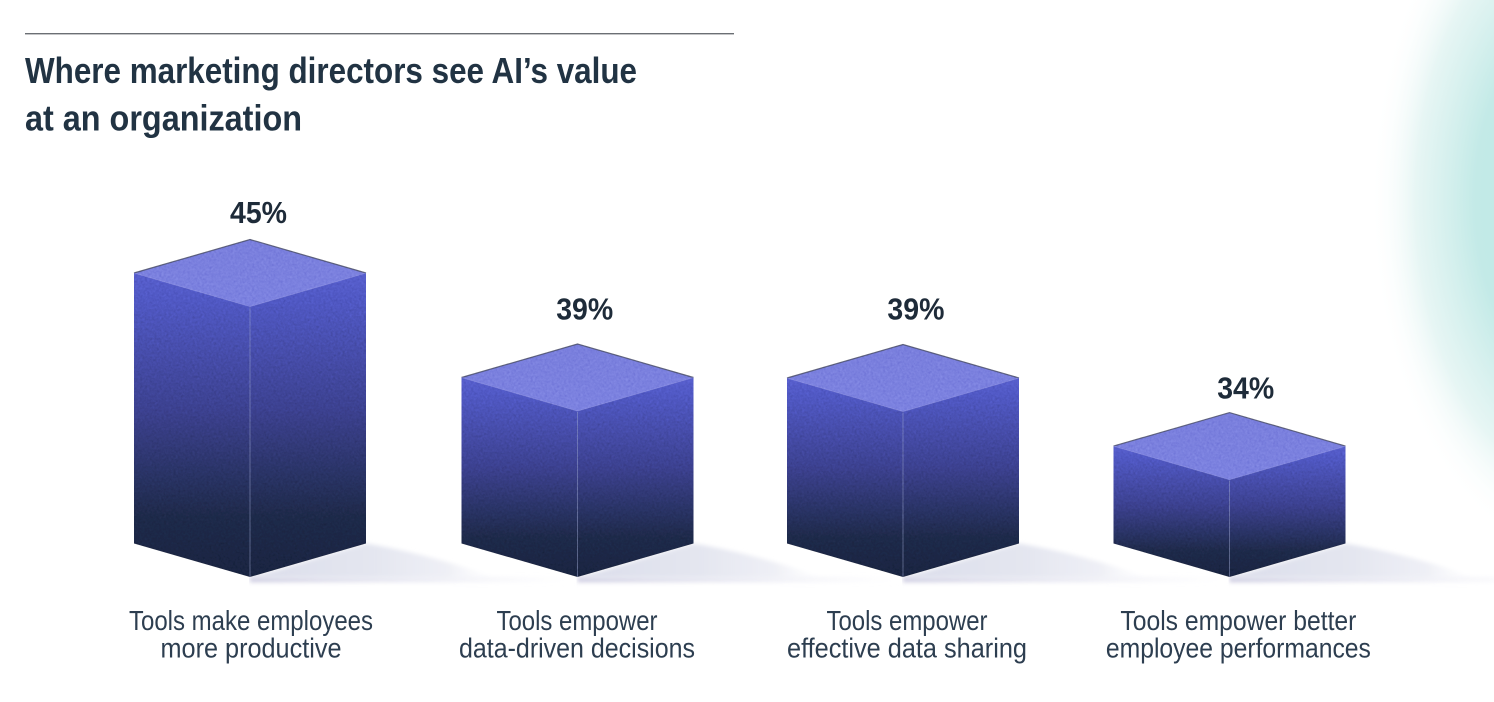  What do you see at coordinates (1238, 620) in the screenshot?
I see `svg-text: Tools empower better` at bounding box center [1238, 620].